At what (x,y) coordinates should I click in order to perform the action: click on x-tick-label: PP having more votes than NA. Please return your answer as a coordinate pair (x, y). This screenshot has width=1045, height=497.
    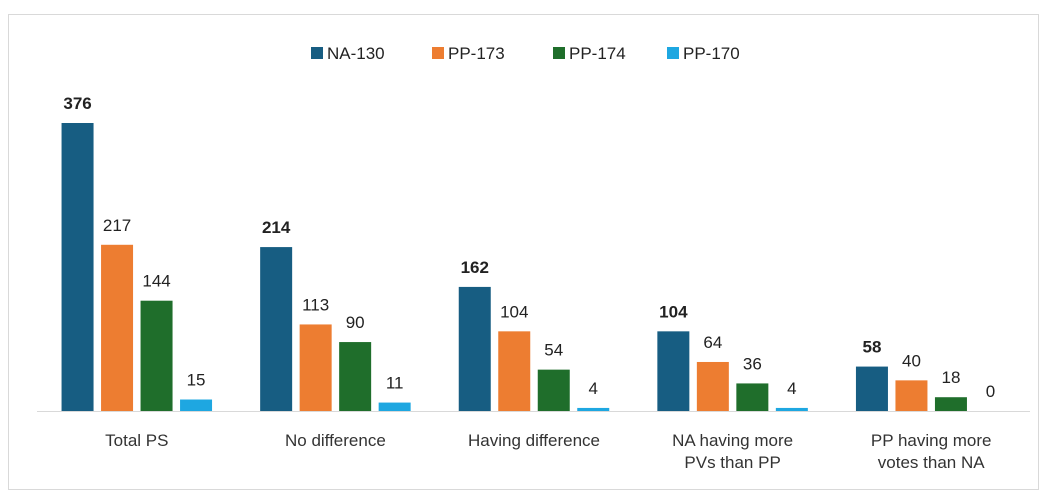
    Looking at the image, I should click on (931, 451).